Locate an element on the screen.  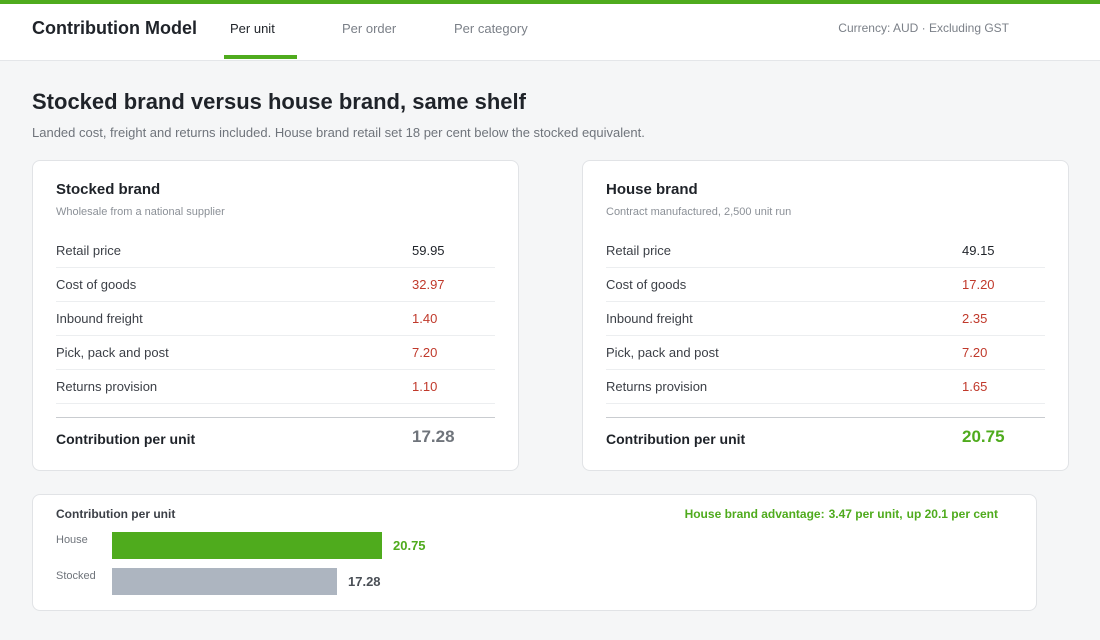
bar-label-house: House is located at coordinates (72, 540).